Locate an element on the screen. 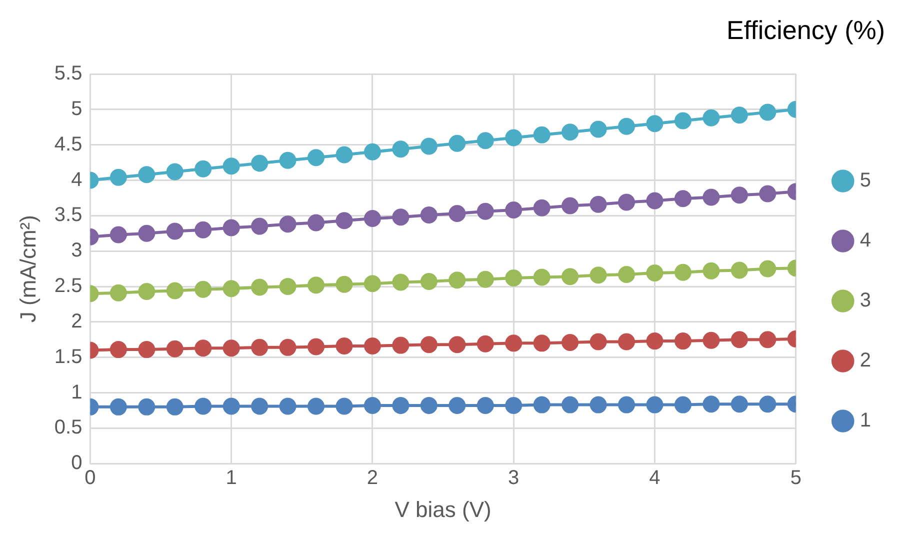 The height and width of the screenshot is (540, 899). y-tick-label: 4.5 is located at coordinates (68, 144).